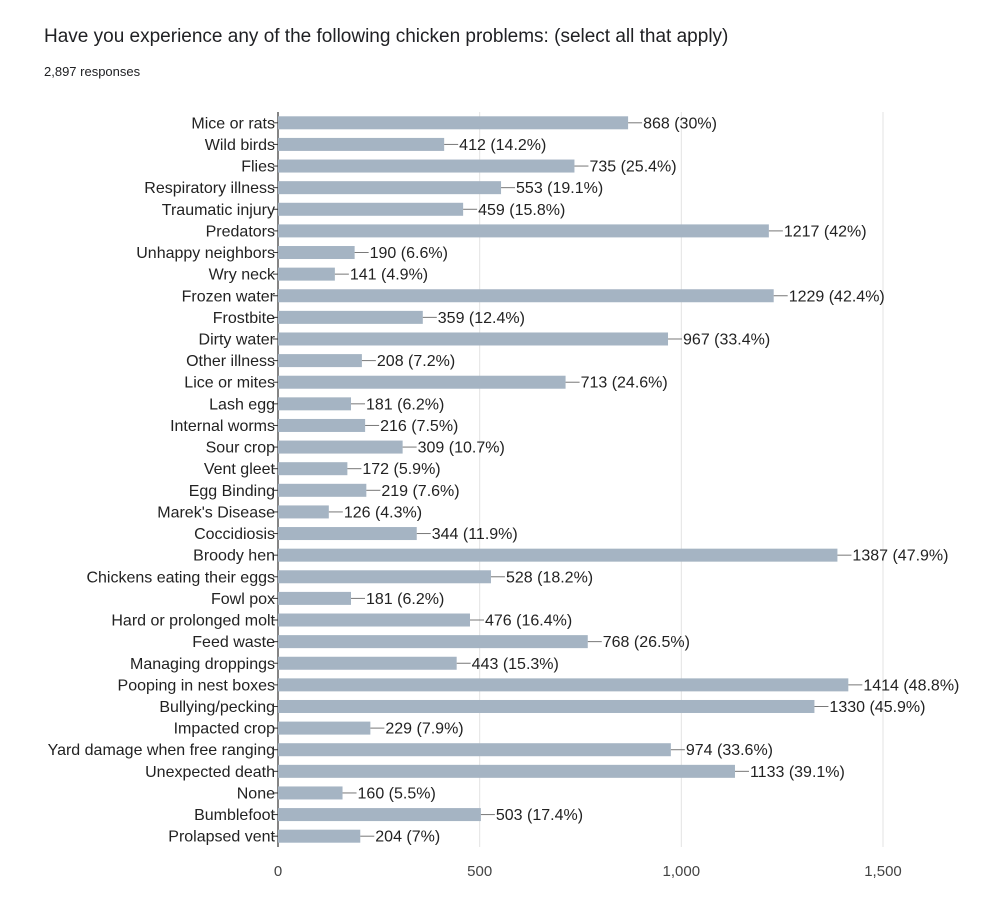 Image resolution: width=1000 pixels, height=900 pixels. What do you see at coordinates (242, 275) in the screenshot?
I see `category-label: Wry neck` at bounding box center [242, 275].